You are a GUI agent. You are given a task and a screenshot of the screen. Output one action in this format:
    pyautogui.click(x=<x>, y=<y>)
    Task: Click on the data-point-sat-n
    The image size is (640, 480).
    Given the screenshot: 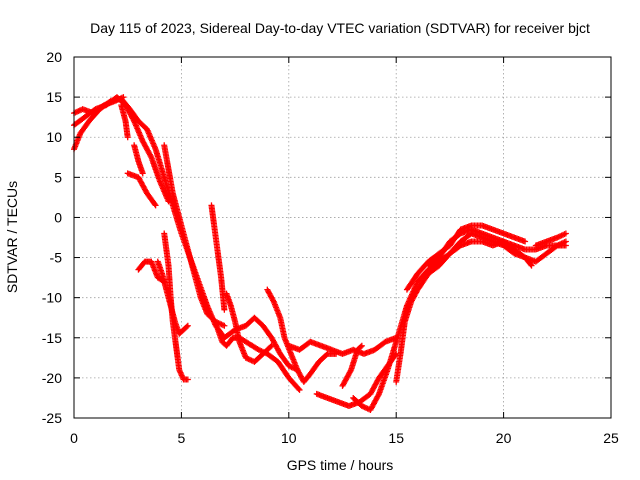 What is the action you would take?
    pyautogui.click(x=273, y=300)
    